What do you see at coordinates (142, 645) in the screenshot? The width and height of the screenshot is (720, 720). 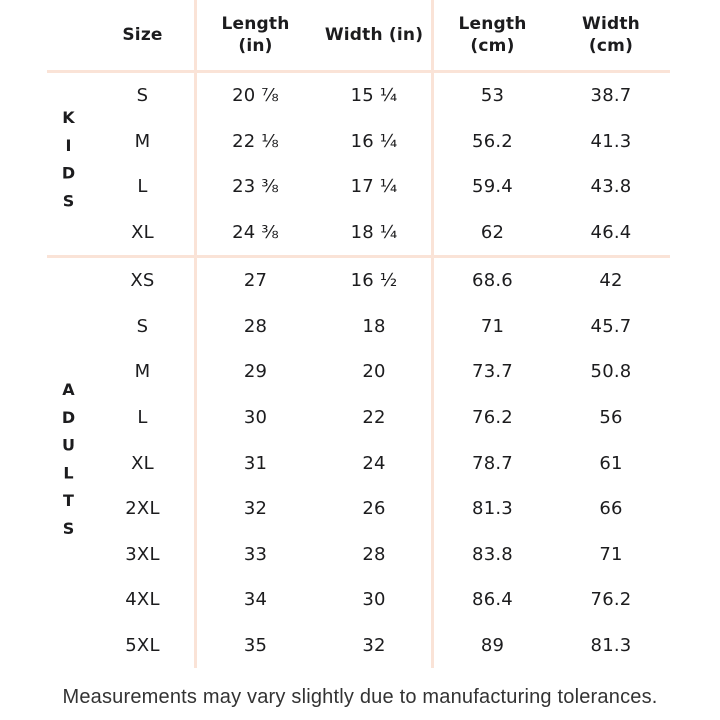 I see `cell-size: 5XL` at bounding box center [142, 645].